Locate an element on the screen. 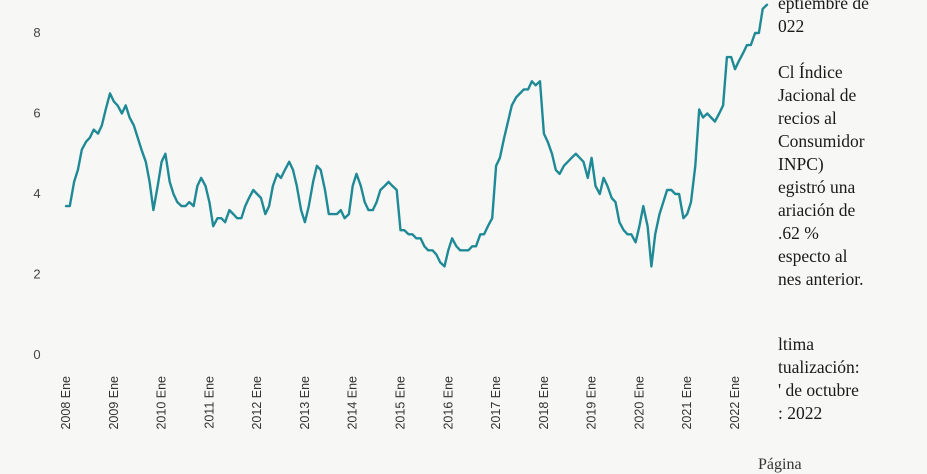  y-axis-ticks: 0 2 4 6 8 is located at coordinates (36, 193).